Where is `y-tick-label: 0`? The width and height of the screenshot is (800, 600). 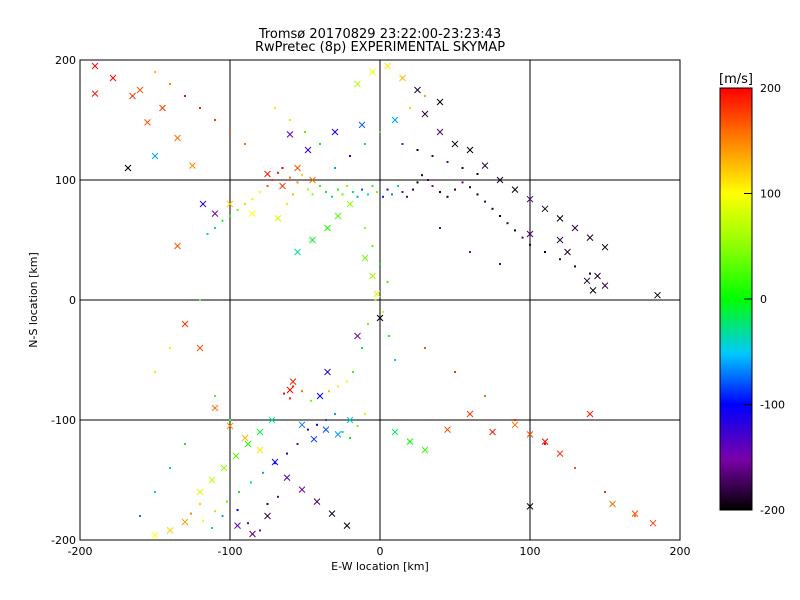
y-tick-label: 0 is located at coordinates (72, 300).